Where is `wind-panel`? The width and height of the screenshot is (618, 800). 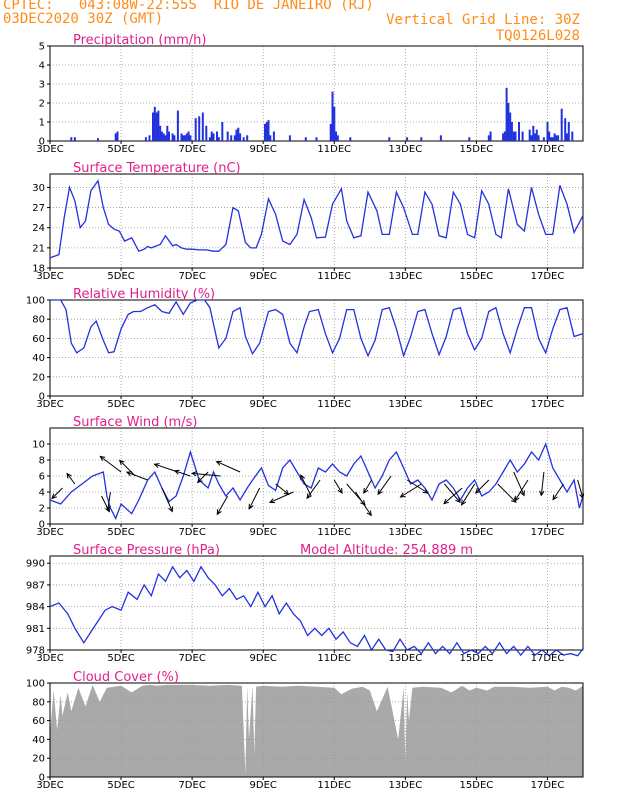 wind-panel is located at coordinates (316, 477).